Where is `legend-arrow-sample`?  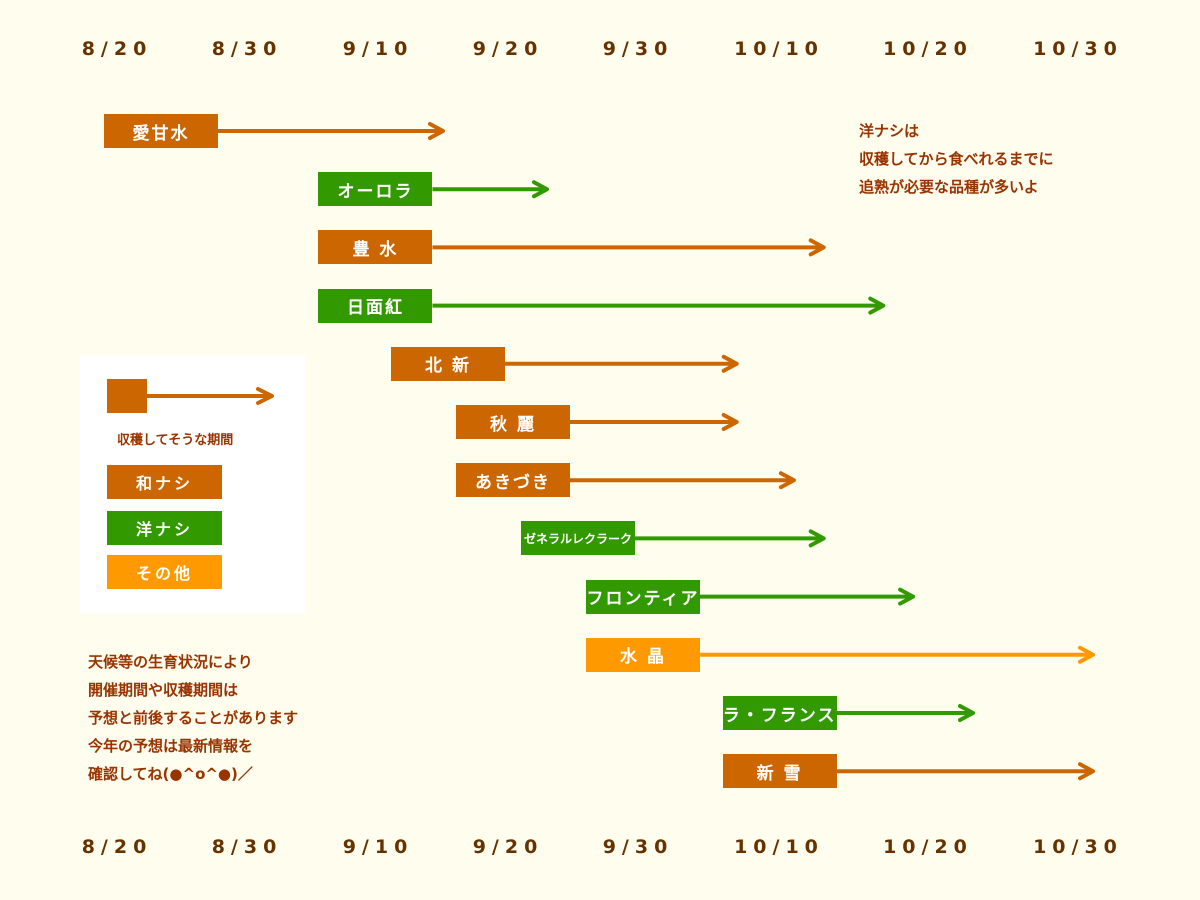
legend-arrow-sample is located at coordinates (190, 396).